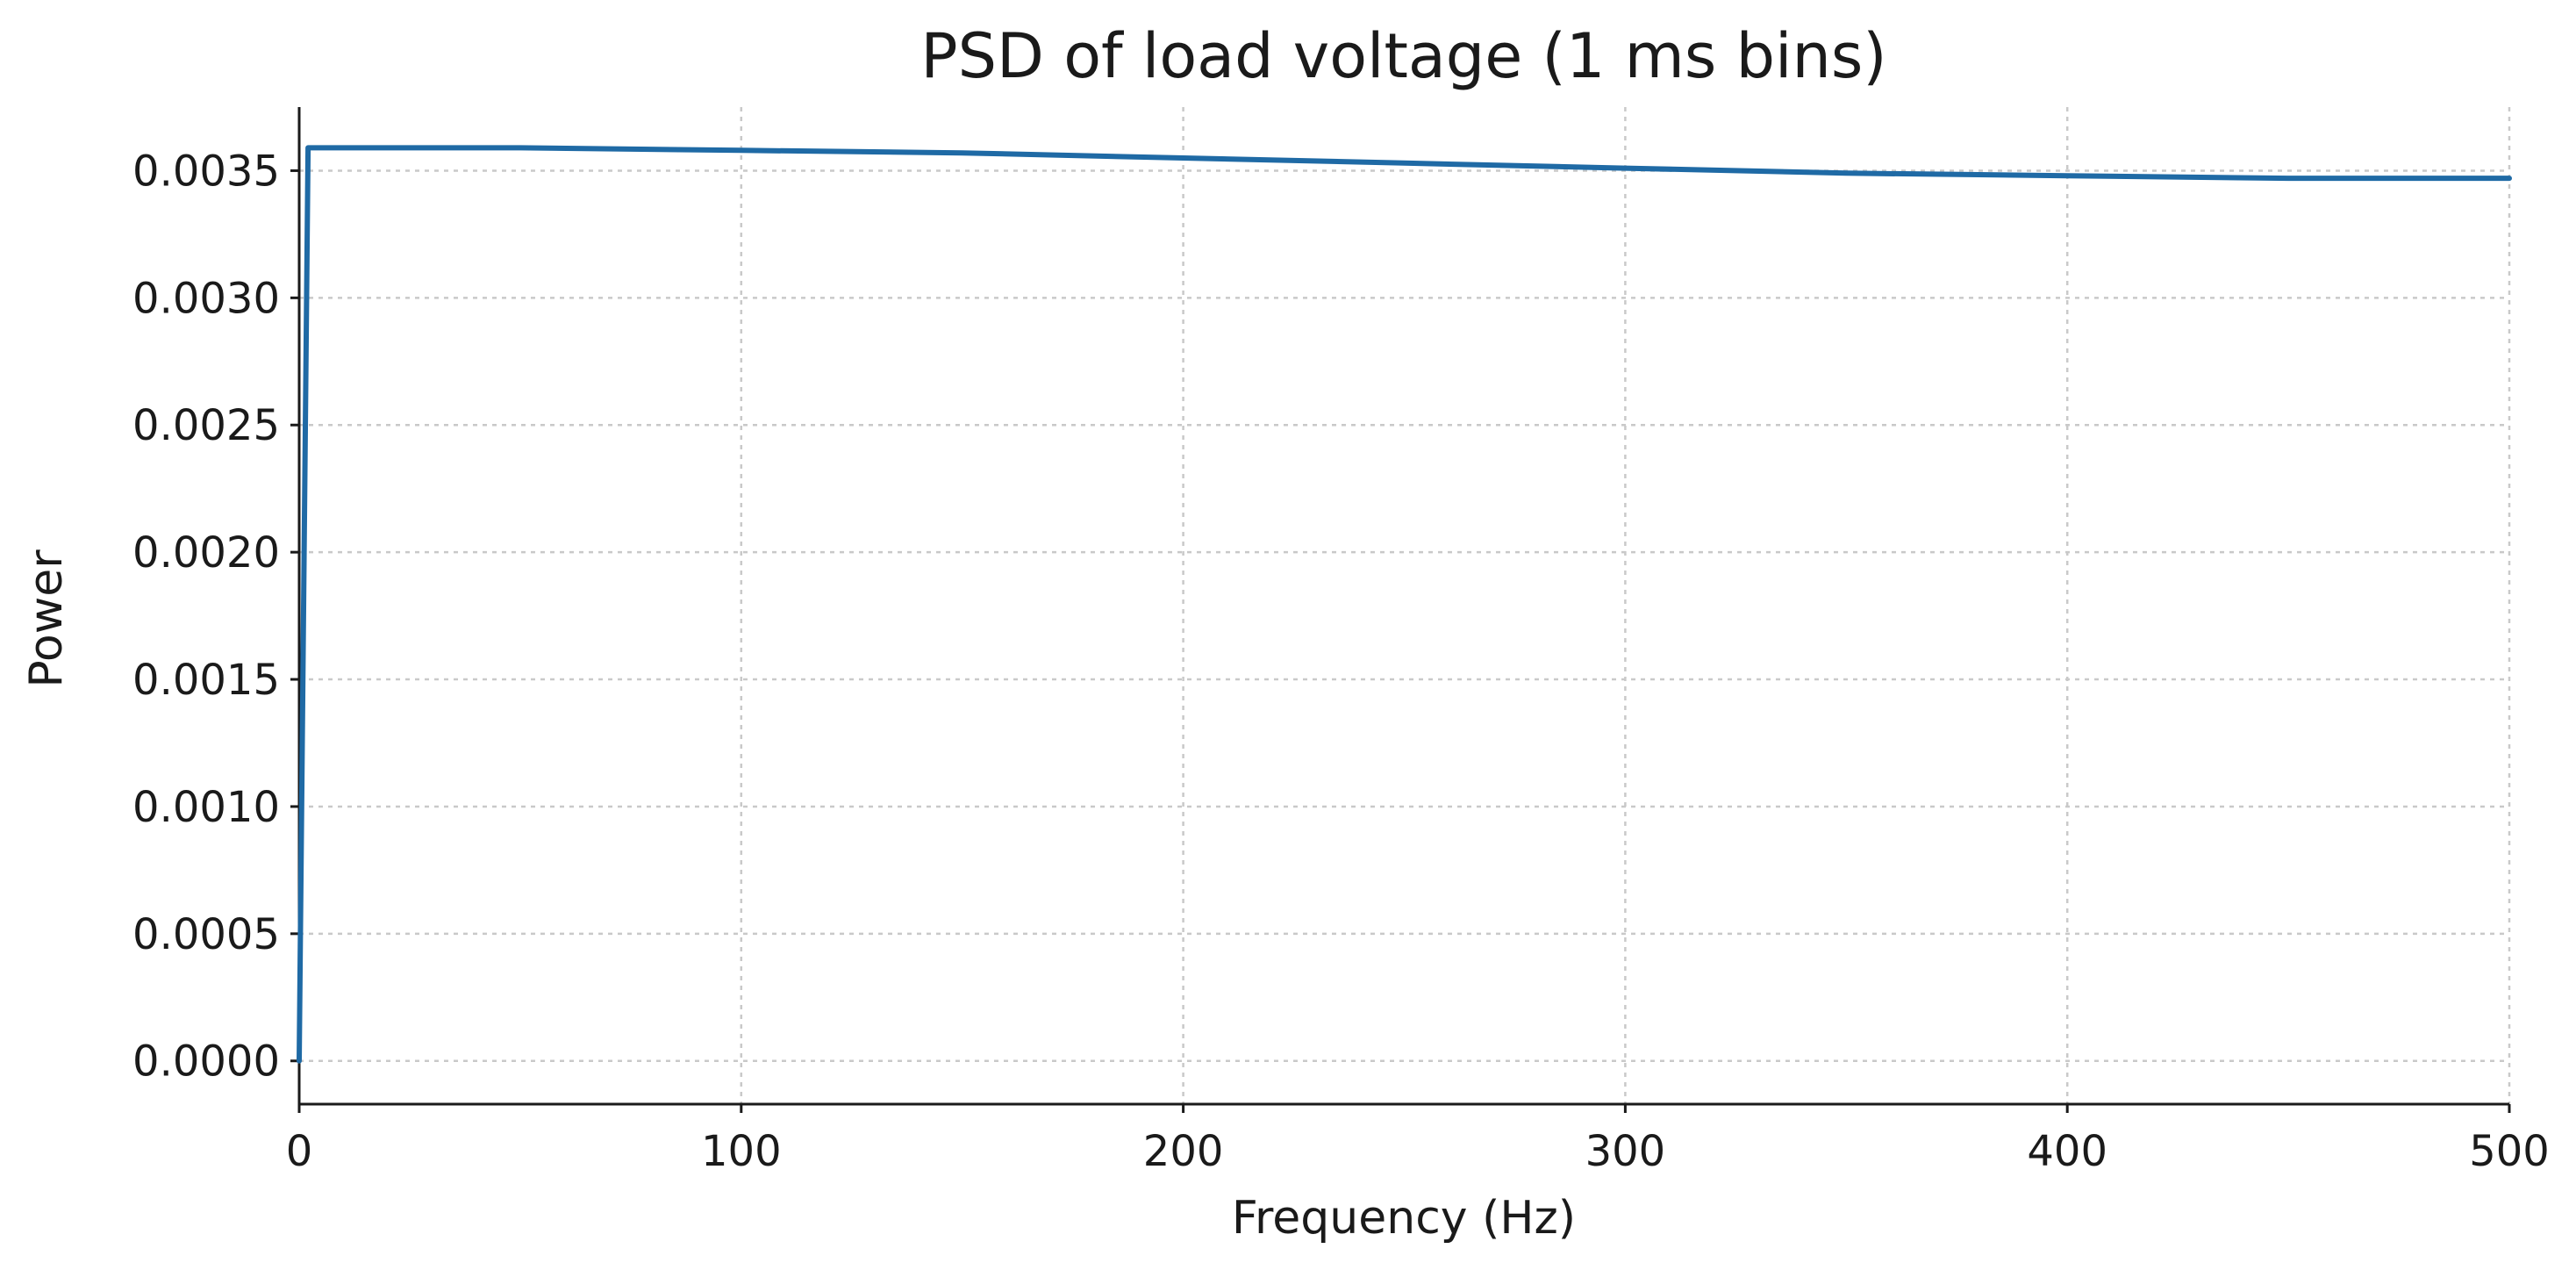 This screenshot has height=1263, width=2576. Describe the element at coordinates (1403, 56) in the screenshot. I see `chart-title: PSD of load voltage (1 ms bins)` at that location.